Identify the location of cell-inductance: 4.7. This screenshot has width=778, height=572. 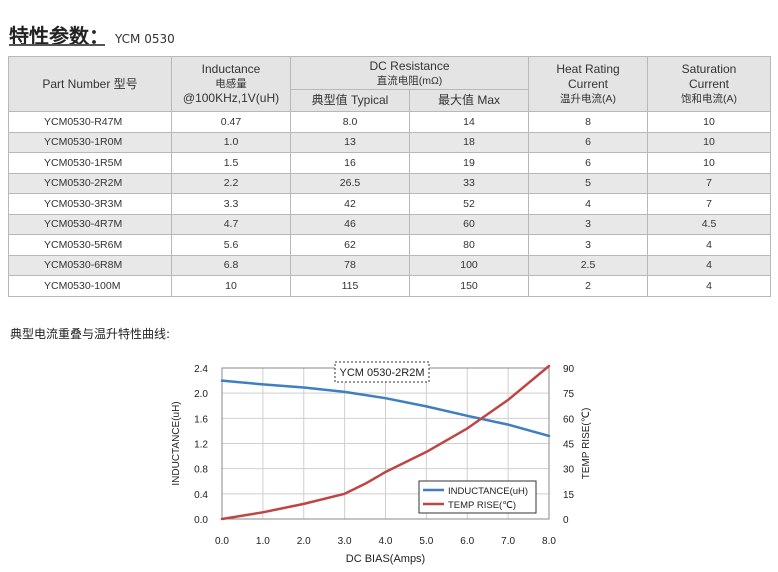
(231, 224).